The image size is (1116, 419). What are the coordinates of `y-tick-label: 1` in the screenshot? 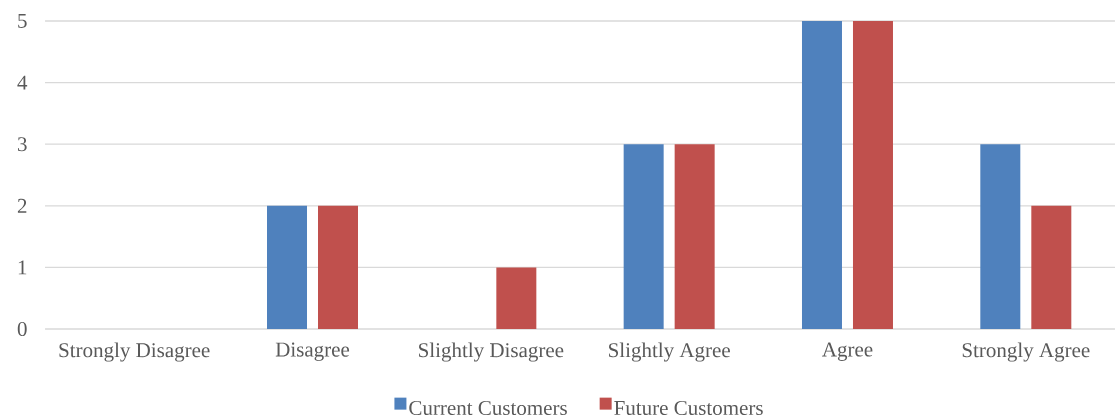 It's located at (22, 267).